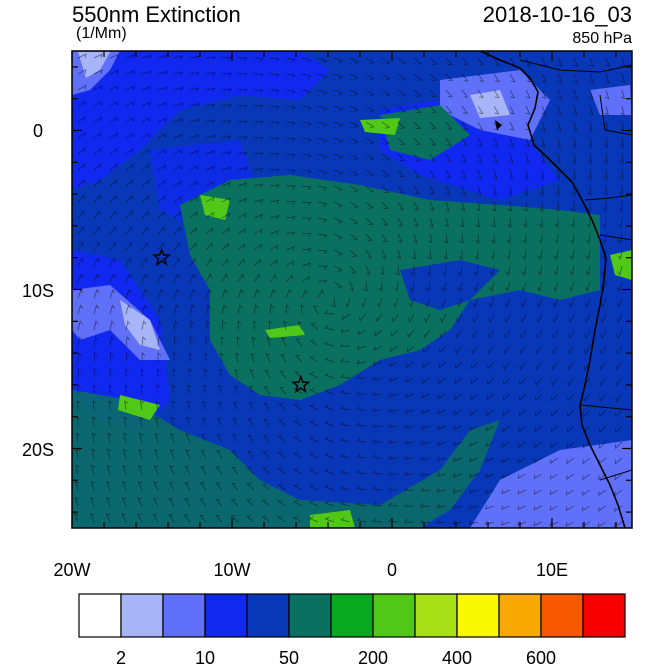 The height and width of the screenshot is (667, 650). I want to click on pressure-level-label: 850 hPa, so click(602, 38).